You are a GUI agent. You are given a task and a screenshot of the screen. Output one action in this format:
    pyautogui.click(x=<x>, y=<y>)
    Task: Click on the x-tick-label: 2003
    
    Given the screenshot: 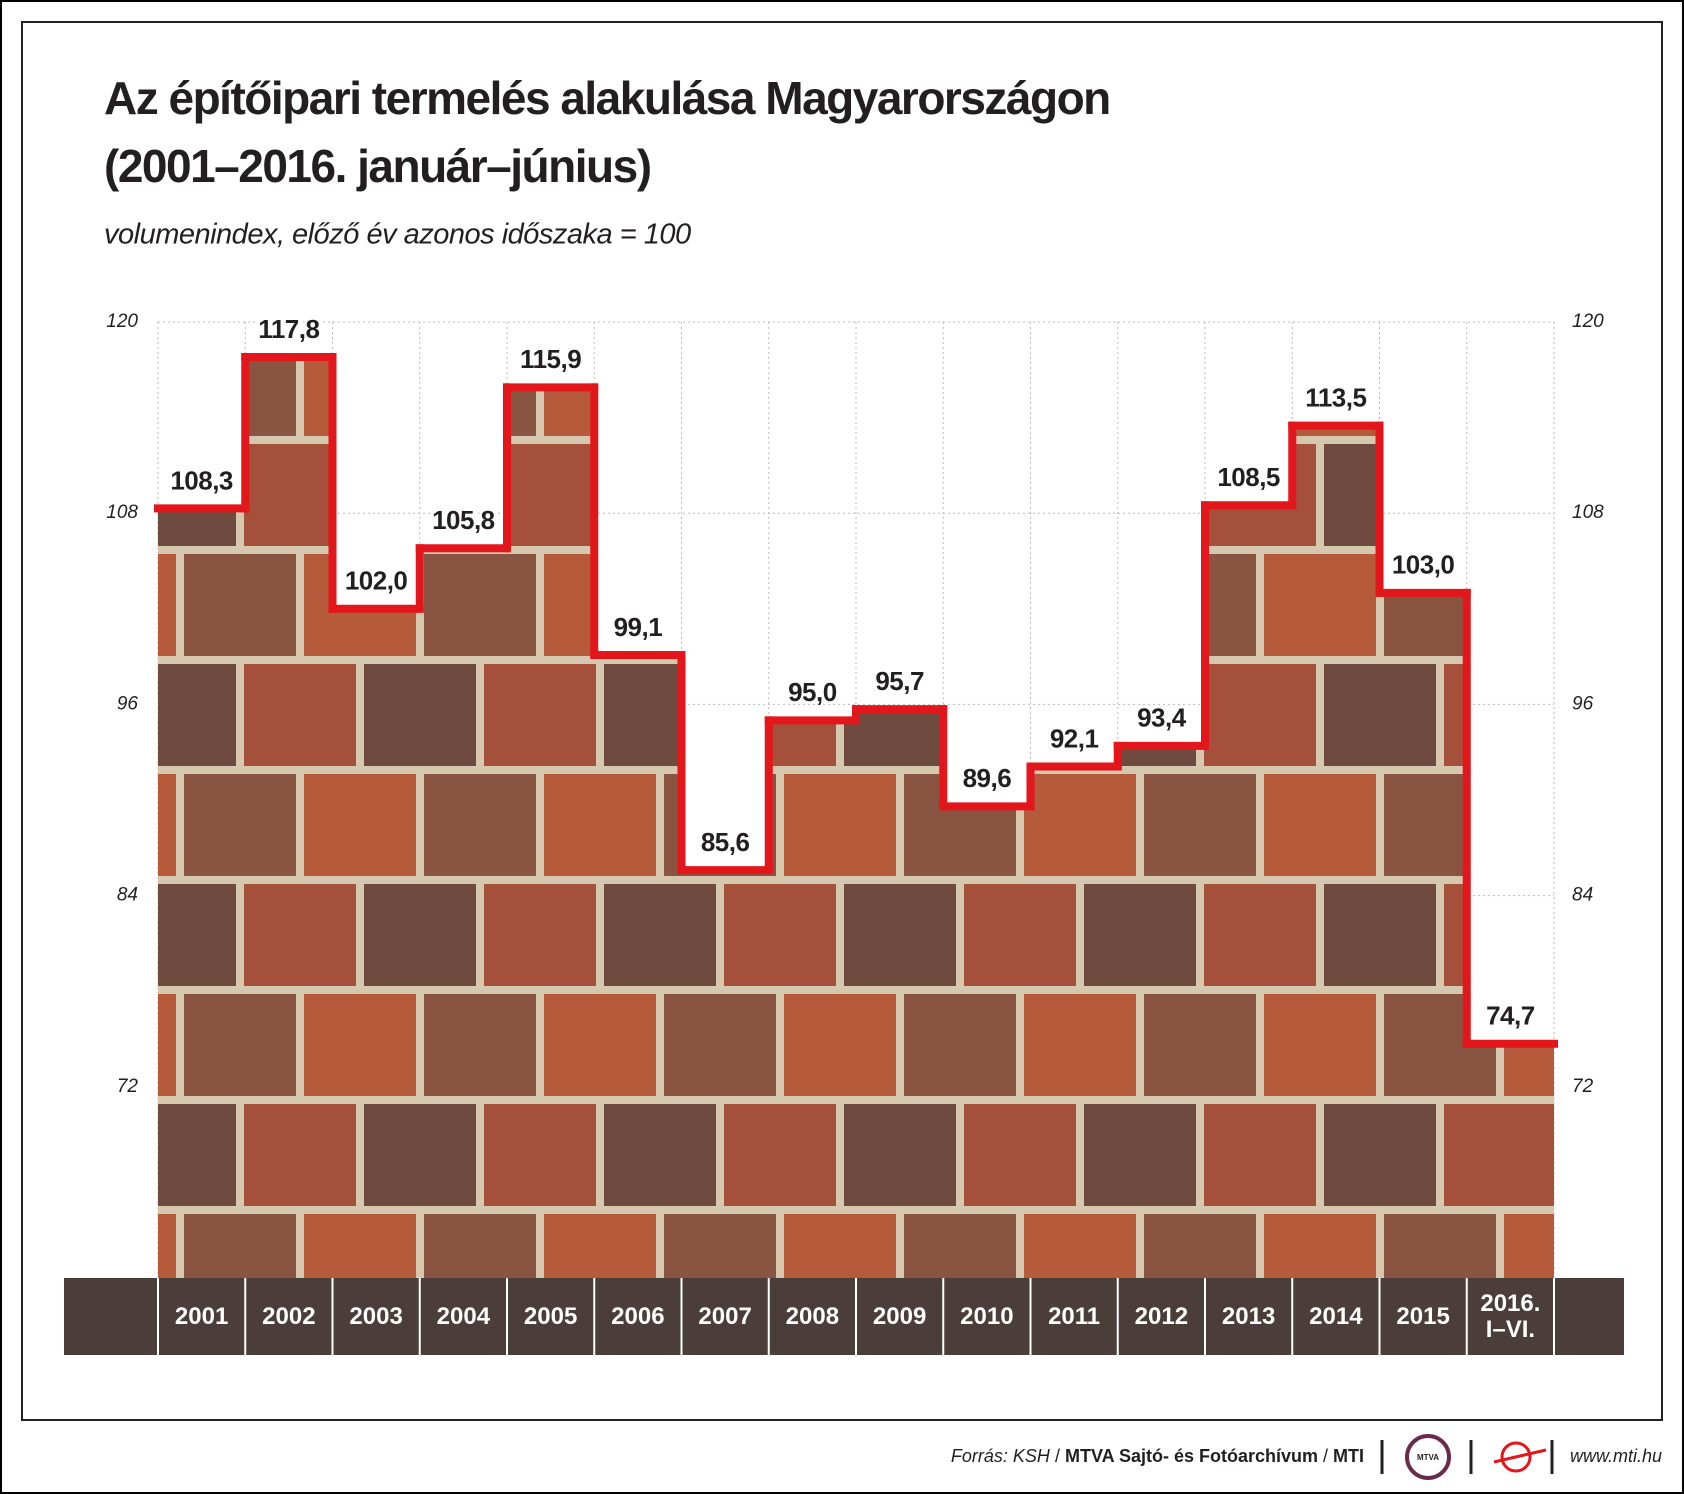 What is the action you would take?
    pyautogui.click(x=376, y=1316)
    